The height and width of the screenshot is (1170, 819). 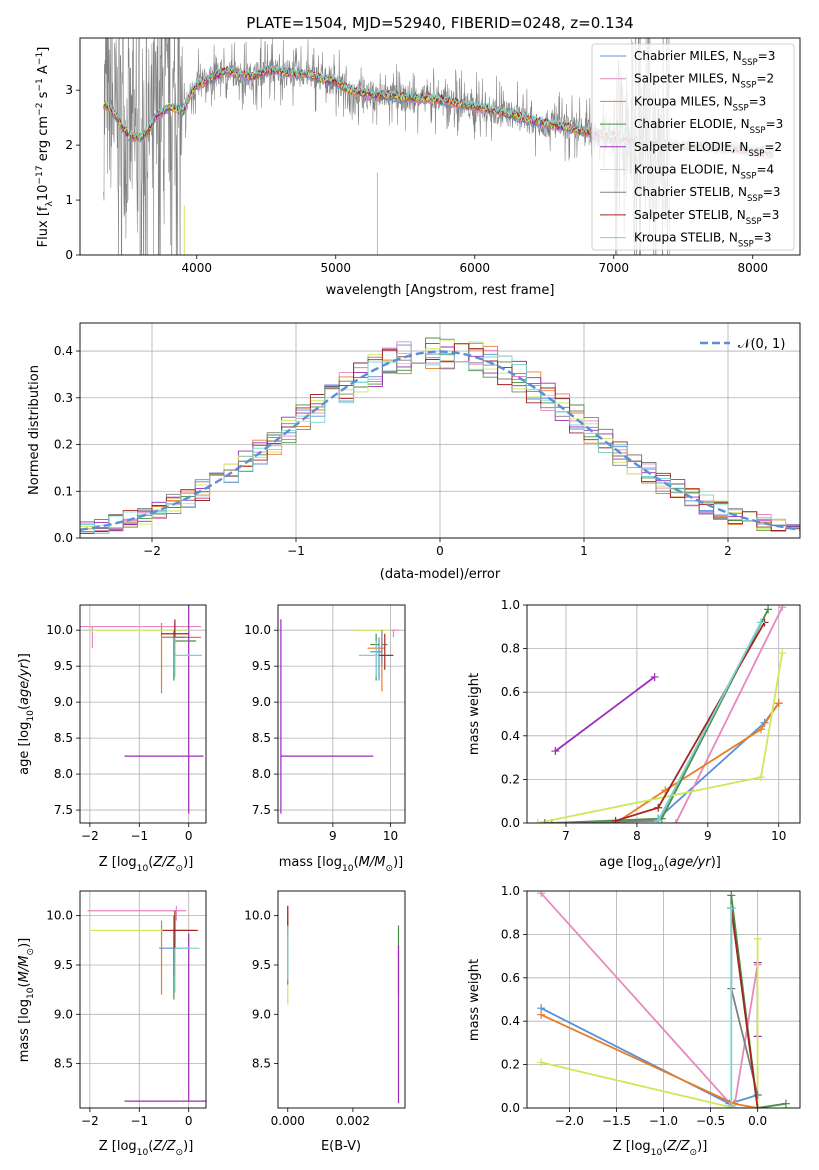 What do you see at coordinates (333, 836) in the screenshot?
I see `age_vs_mass-xtick-label: 9` at bounding box center [333, 836].